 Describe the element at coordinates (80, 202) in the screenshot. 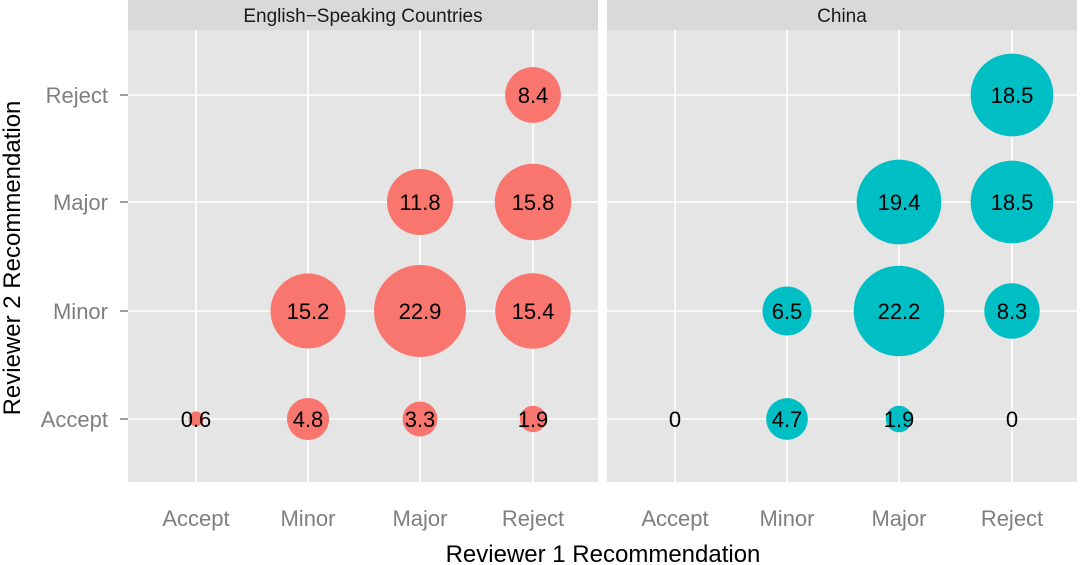

I see `y-tick-label: Major` at that location.